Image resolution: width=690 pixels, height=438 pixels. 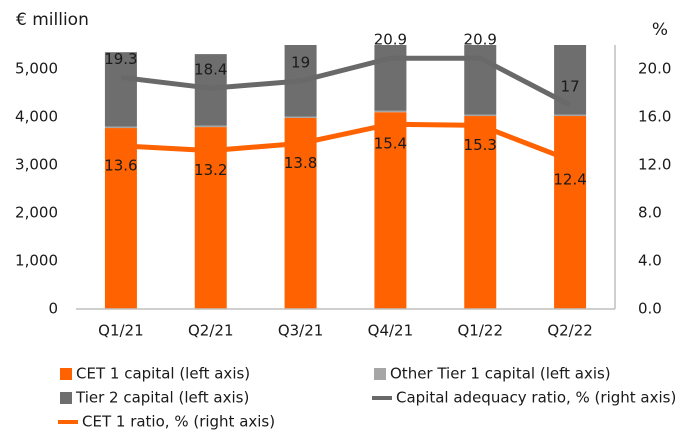 I want to click on legend-label: CET 1 ratio, % (right axis), so click(x=178, y=422).